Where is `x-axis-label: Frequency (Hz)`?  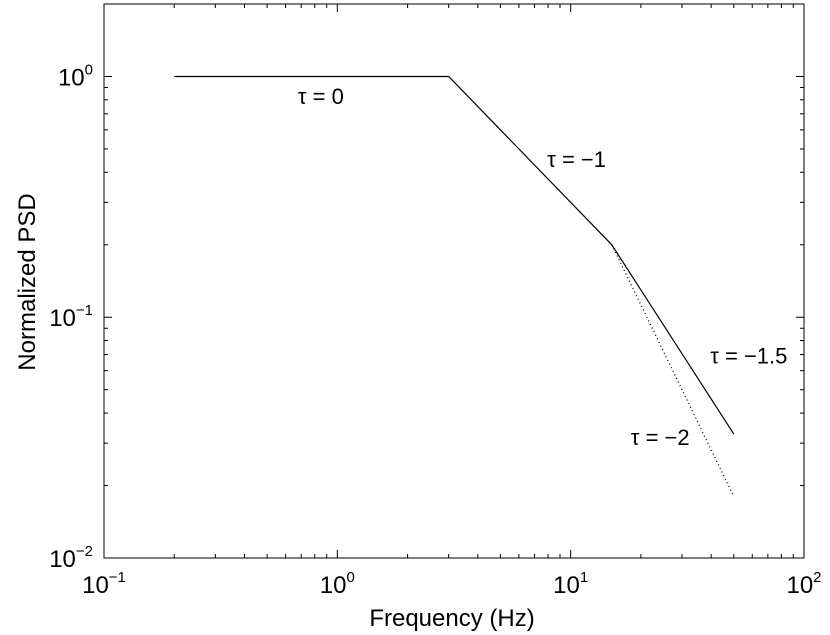
x-axis-label: Frequency (Hz) is located at coordinates (451, 618).